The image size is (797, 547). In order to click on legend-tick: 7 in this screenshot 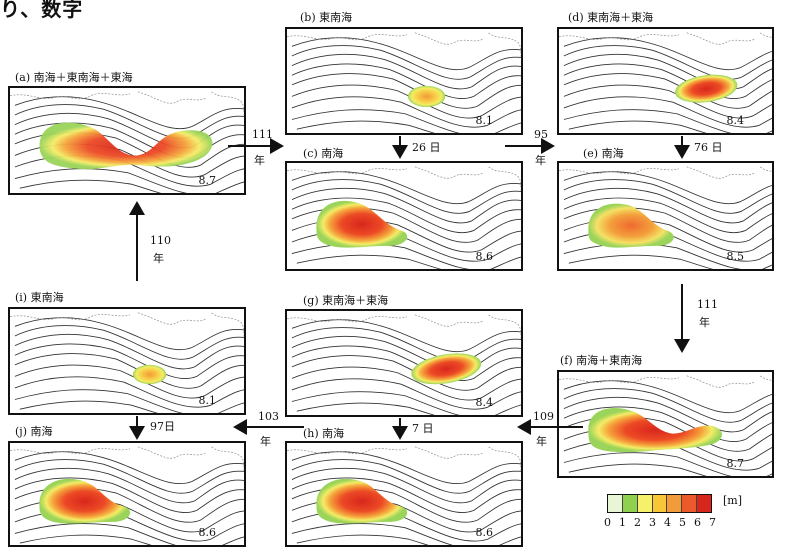, I will do `click(712, 522)`.